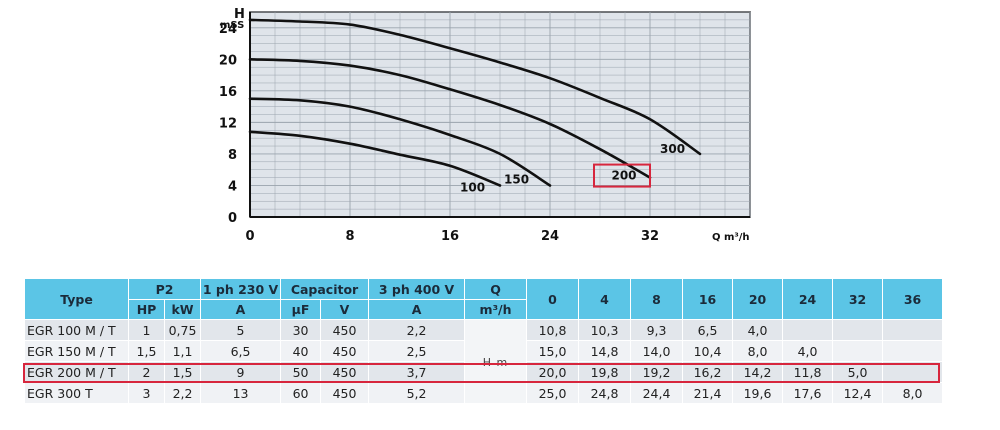  I want to click on head-value-cell: 14,8, so click(605, 351).